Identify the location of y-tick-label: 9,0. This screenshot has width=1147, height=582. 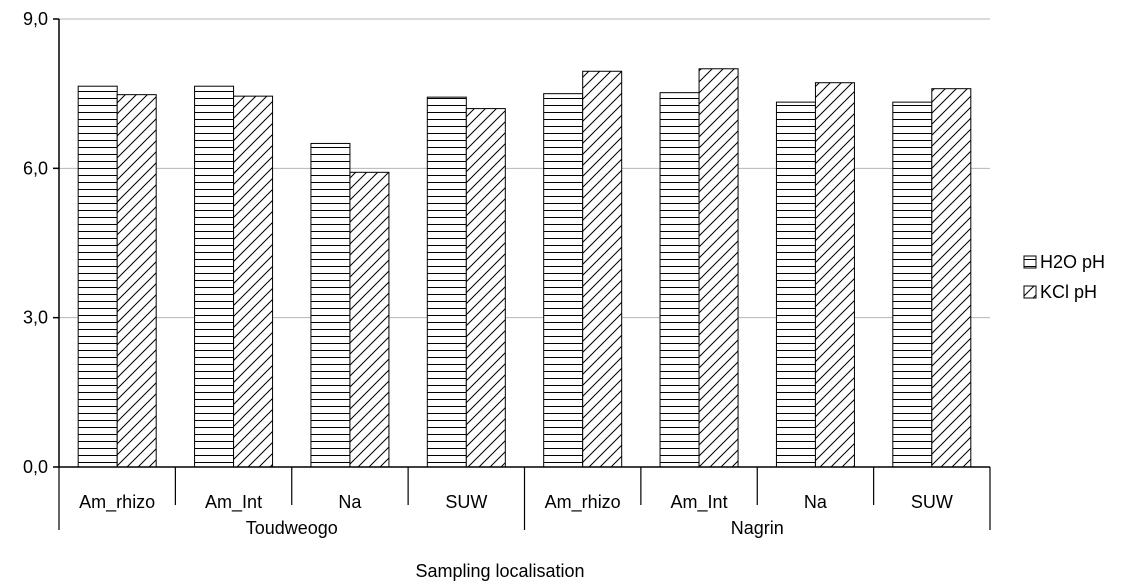
(35, 19).